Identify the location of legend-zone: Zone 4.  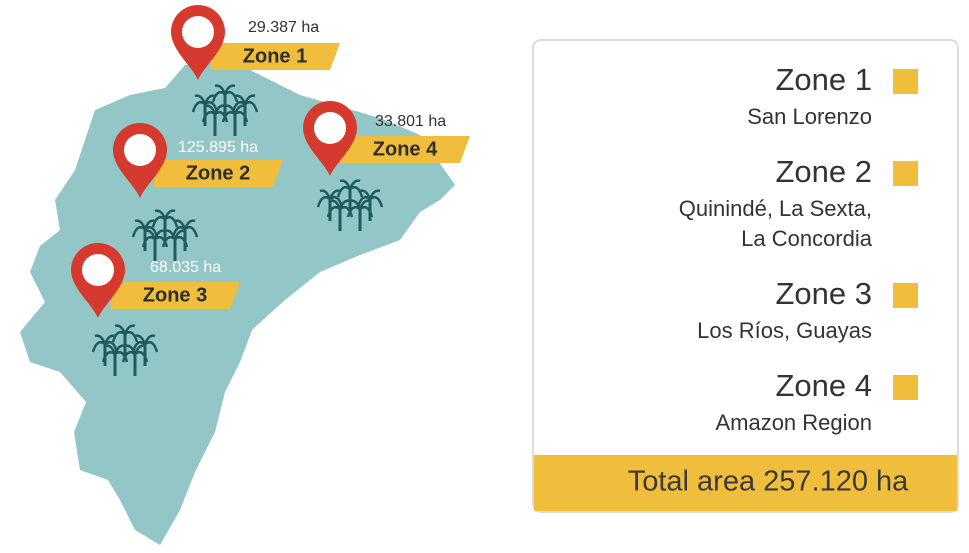
(823, 385).